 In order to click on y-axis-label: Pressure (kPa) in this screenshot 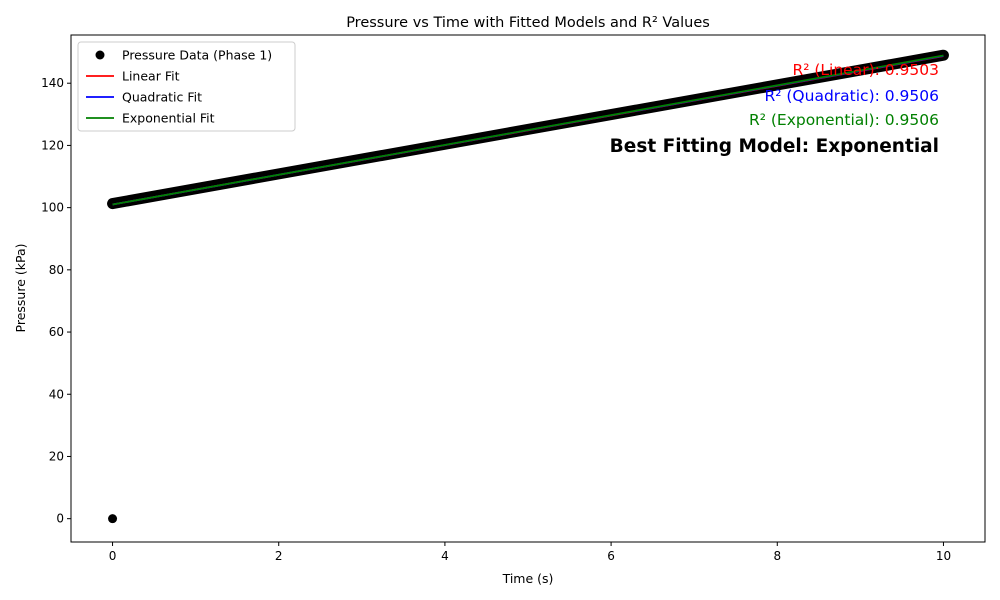, I will do `click(20, 288)`.